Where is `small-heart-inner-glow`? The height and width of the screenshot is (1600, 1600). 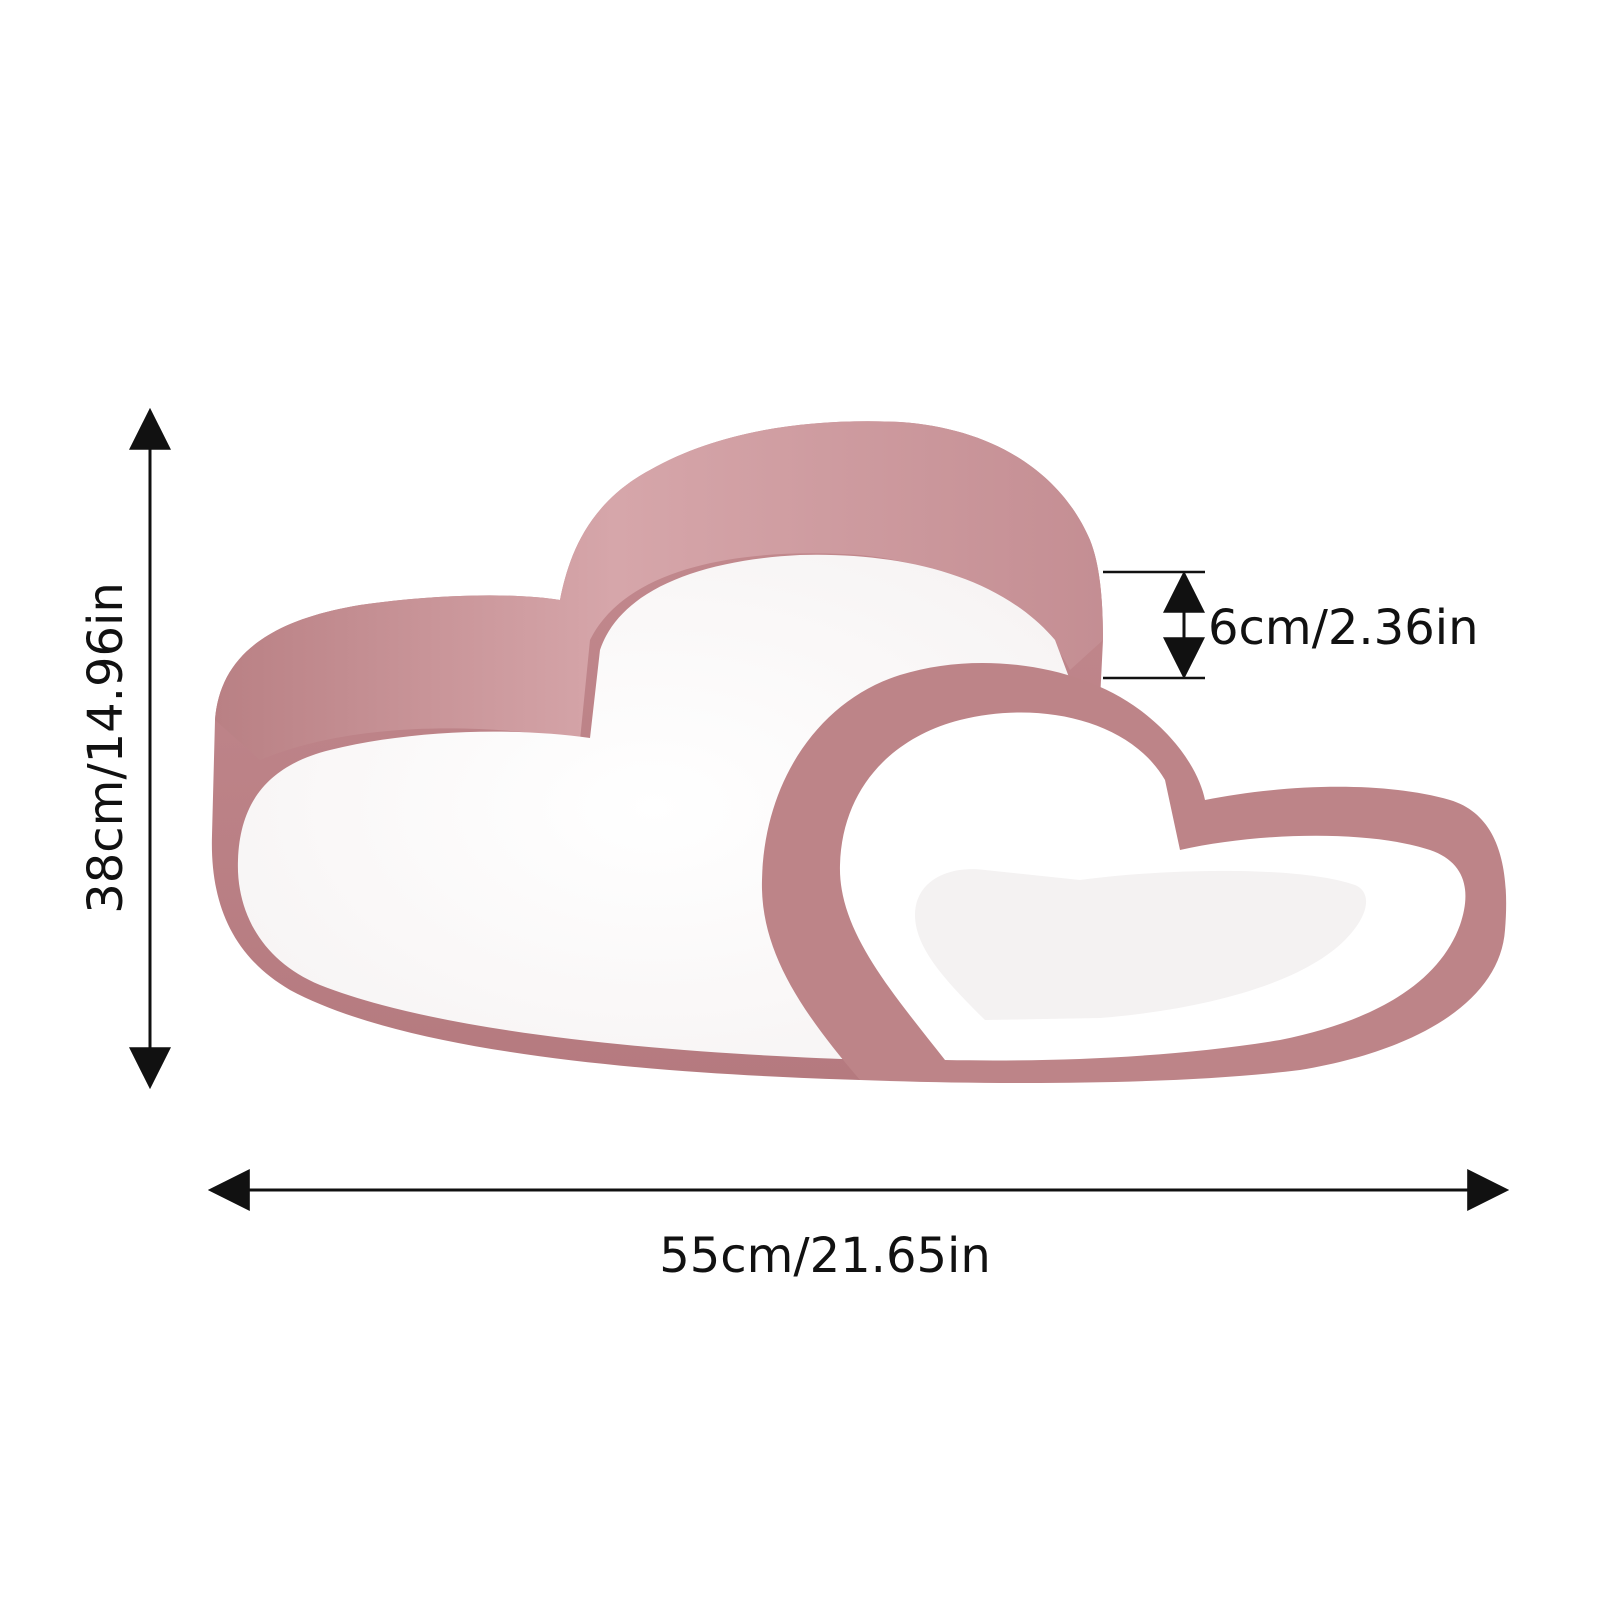 small-heart-inner-glow is located at coordinates (1141, 944).